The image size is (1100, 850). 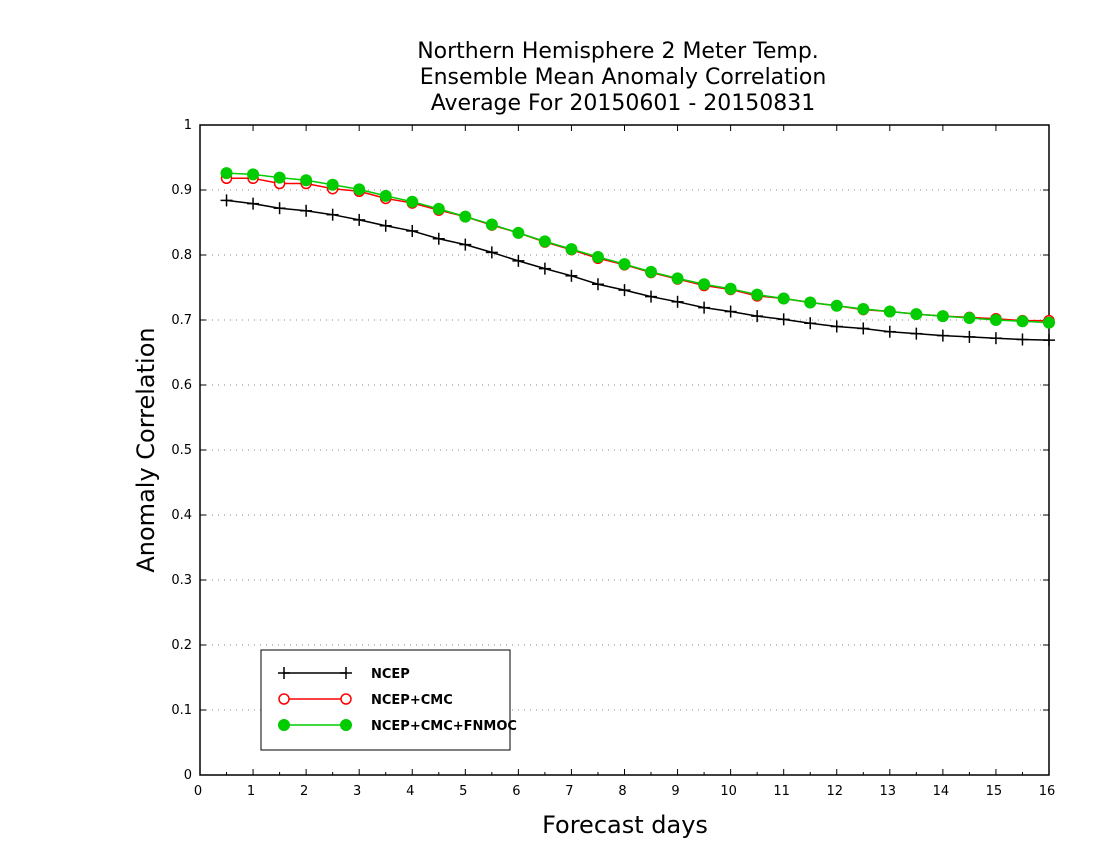 What do you see at coordinates (463, 791) in the screenshot?
I see `x-tick-label: 5` at bounding box center [463, 791].